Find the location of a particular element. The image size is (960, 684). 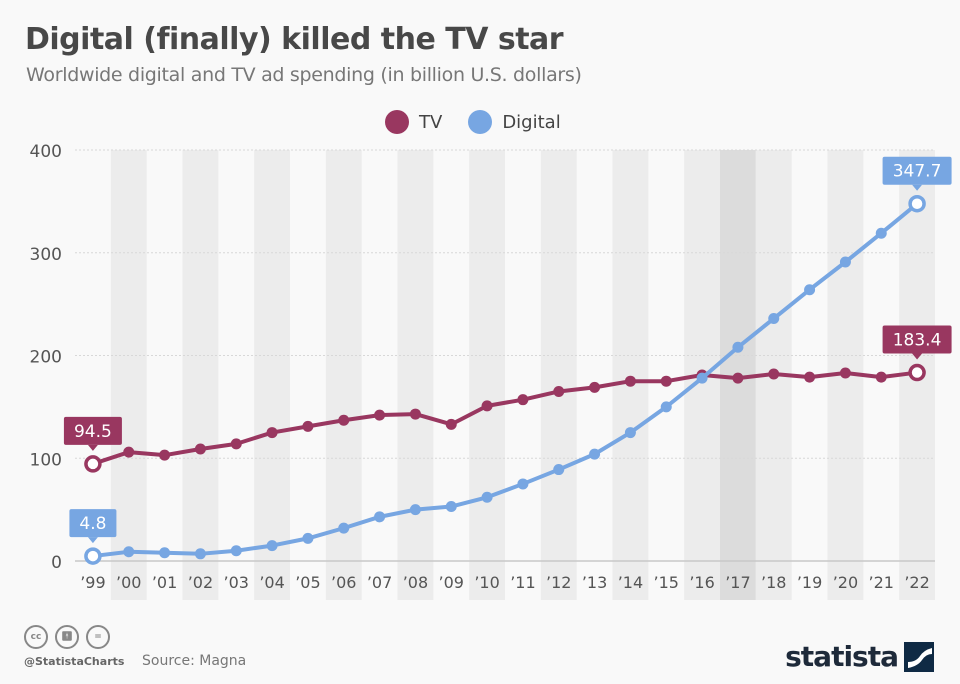

legend: TV Digital is located at coordinates (486, 122).